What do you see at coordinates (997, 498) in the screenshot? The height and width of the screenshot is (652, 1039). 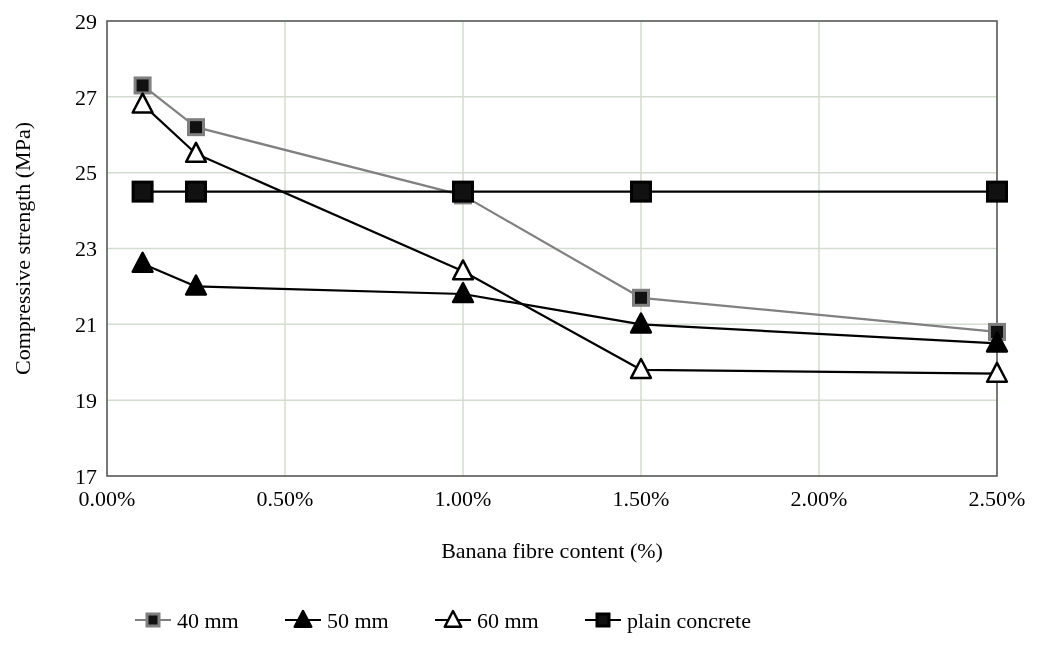 I see `x-tick-label: 2.50%` at bounding box center [997, 498].